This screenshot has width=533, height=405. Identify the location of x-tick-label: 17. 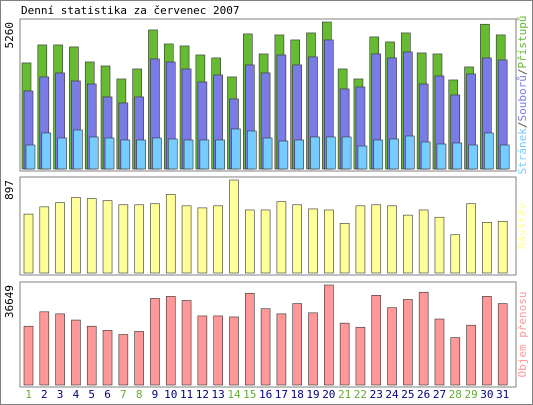
(281, 394).